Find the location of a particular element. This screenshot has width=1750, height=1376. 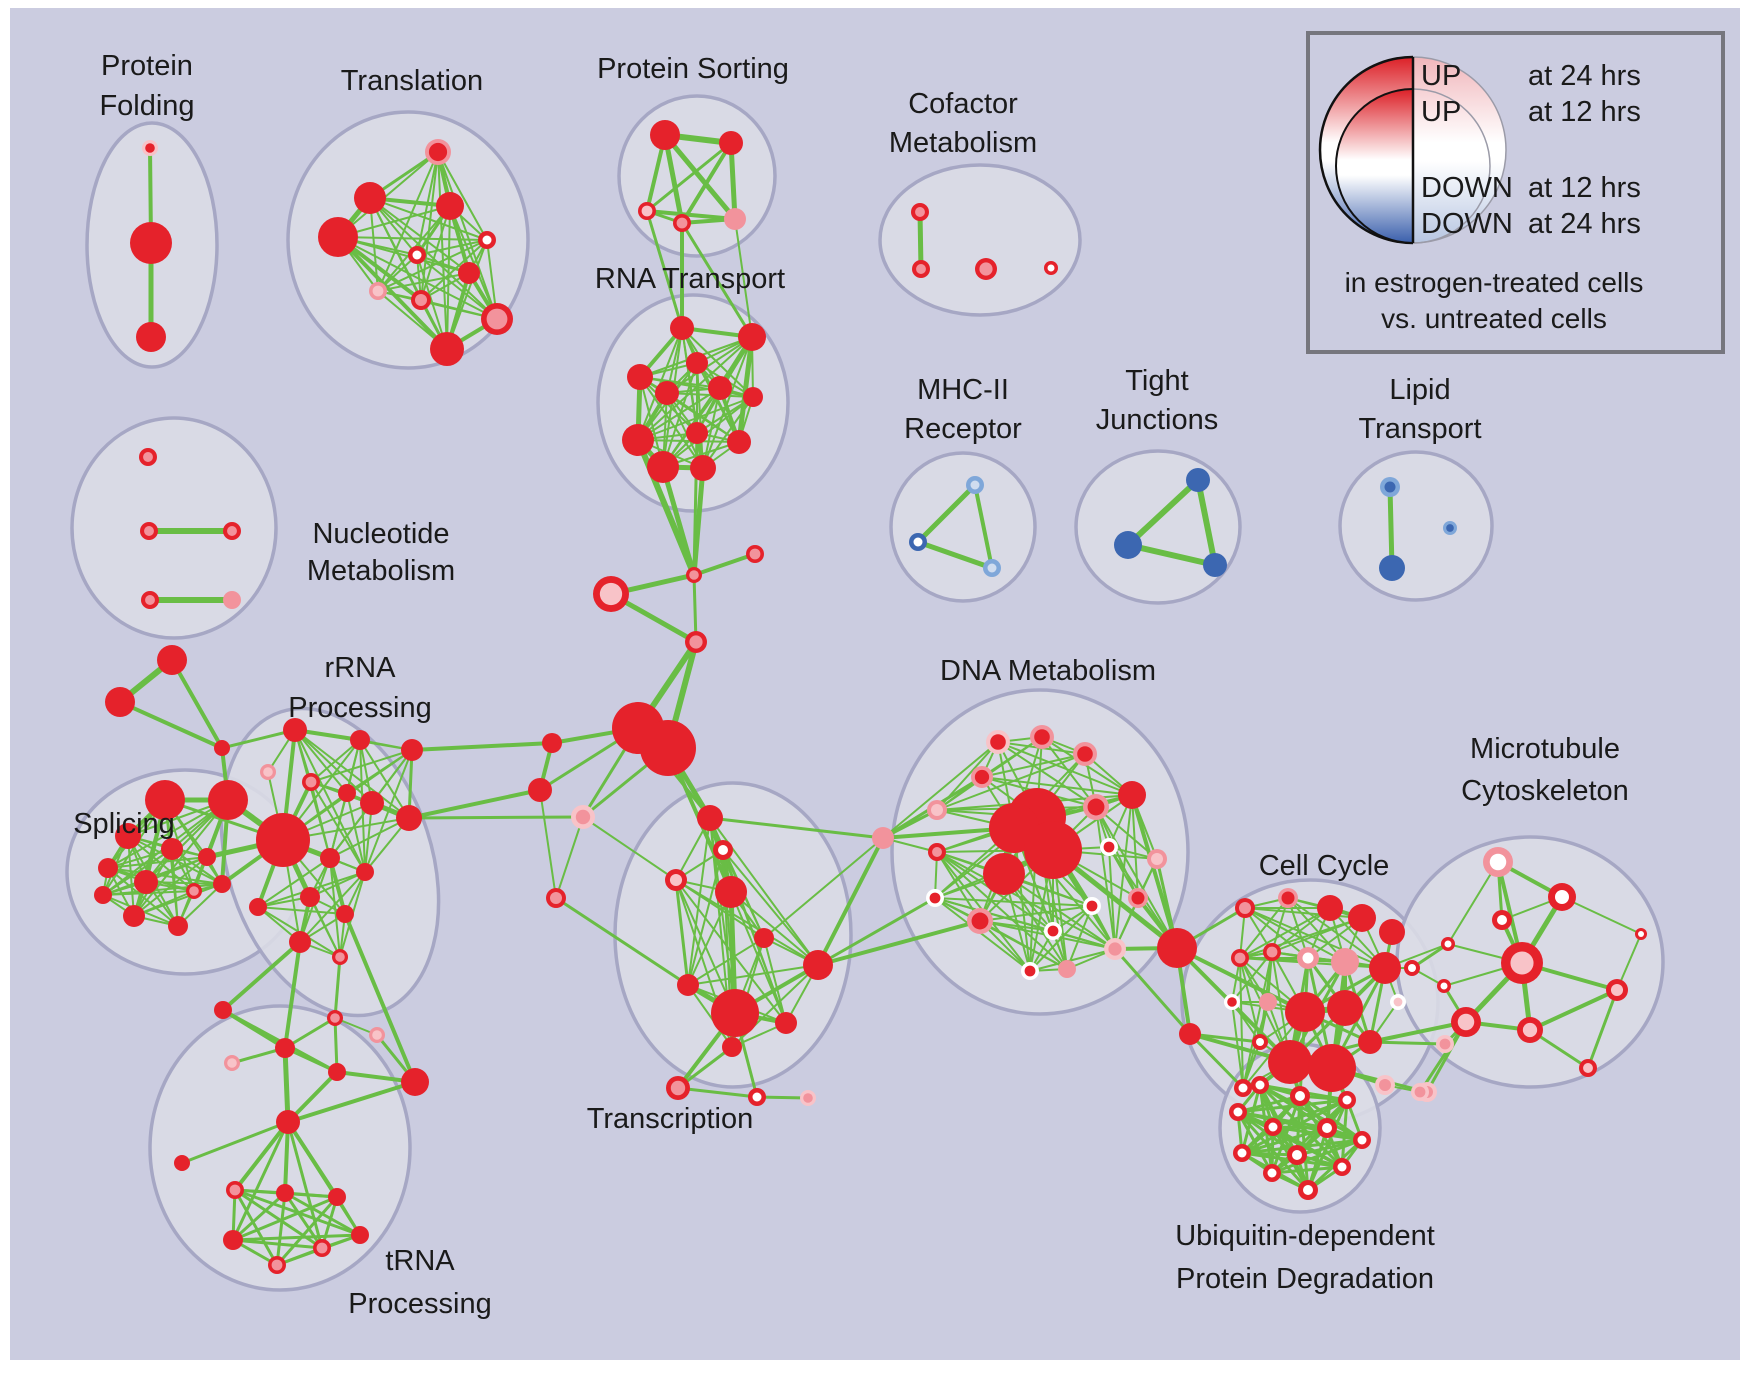

cluster-label-ubiquitin: Ubiquitin-dependent is located at coordinates (1305, 1236).